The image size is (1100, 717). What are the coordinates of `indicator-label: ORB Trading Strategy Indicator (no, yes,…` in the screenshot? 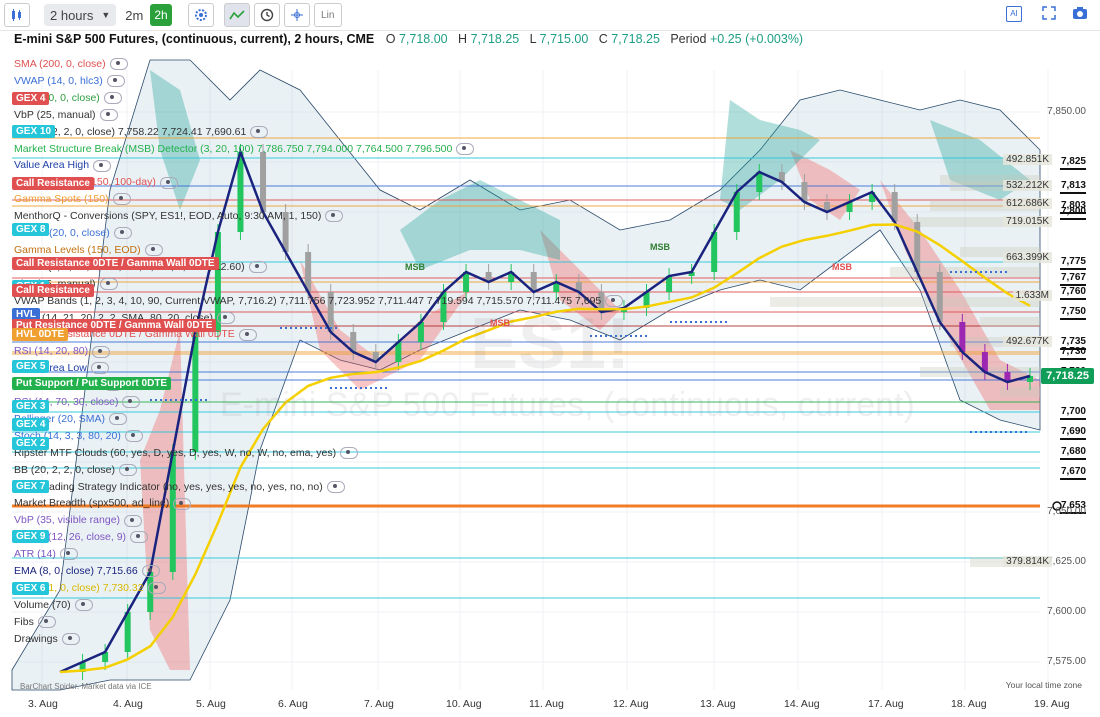 It's located at (179, 487).